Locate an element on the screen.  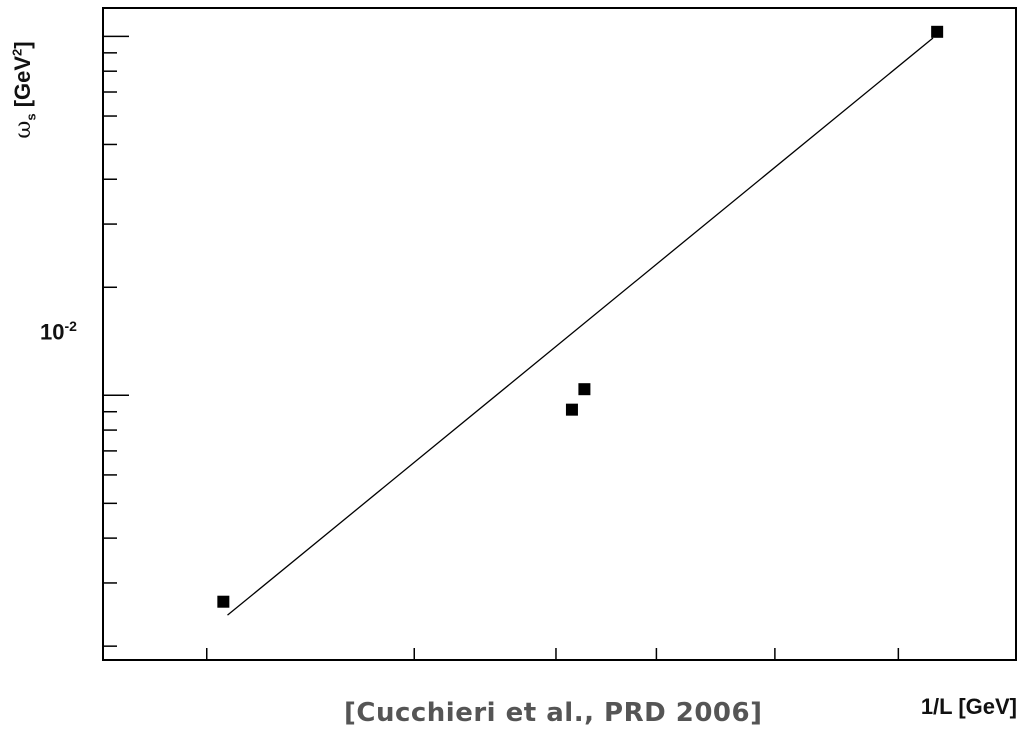
y-tick-label: 10-2 is located at coordinates (58, 331).